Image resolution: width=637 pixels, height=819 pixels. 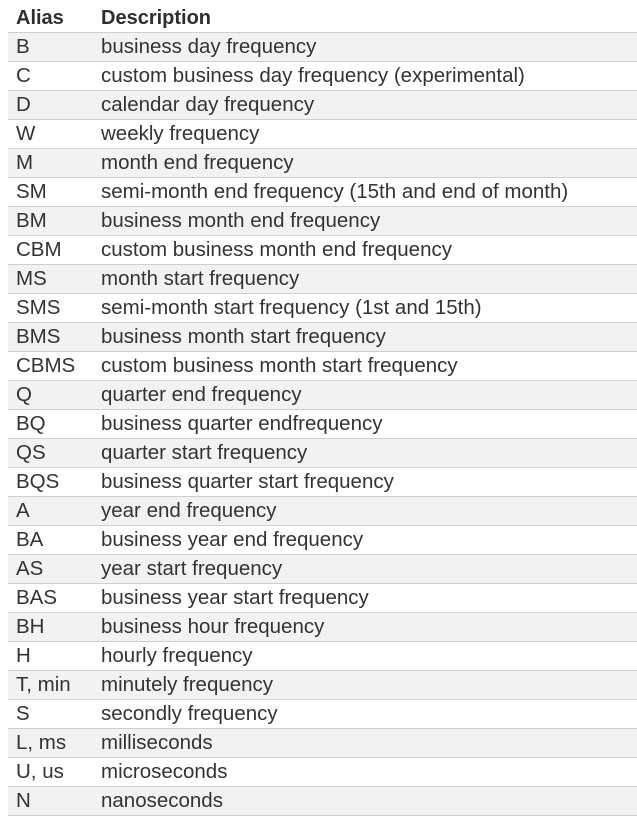 What do you see at coordinates (50, 250) in the screenshot?
I see `alias-cell: CBM` at bounding box center [50, 250].